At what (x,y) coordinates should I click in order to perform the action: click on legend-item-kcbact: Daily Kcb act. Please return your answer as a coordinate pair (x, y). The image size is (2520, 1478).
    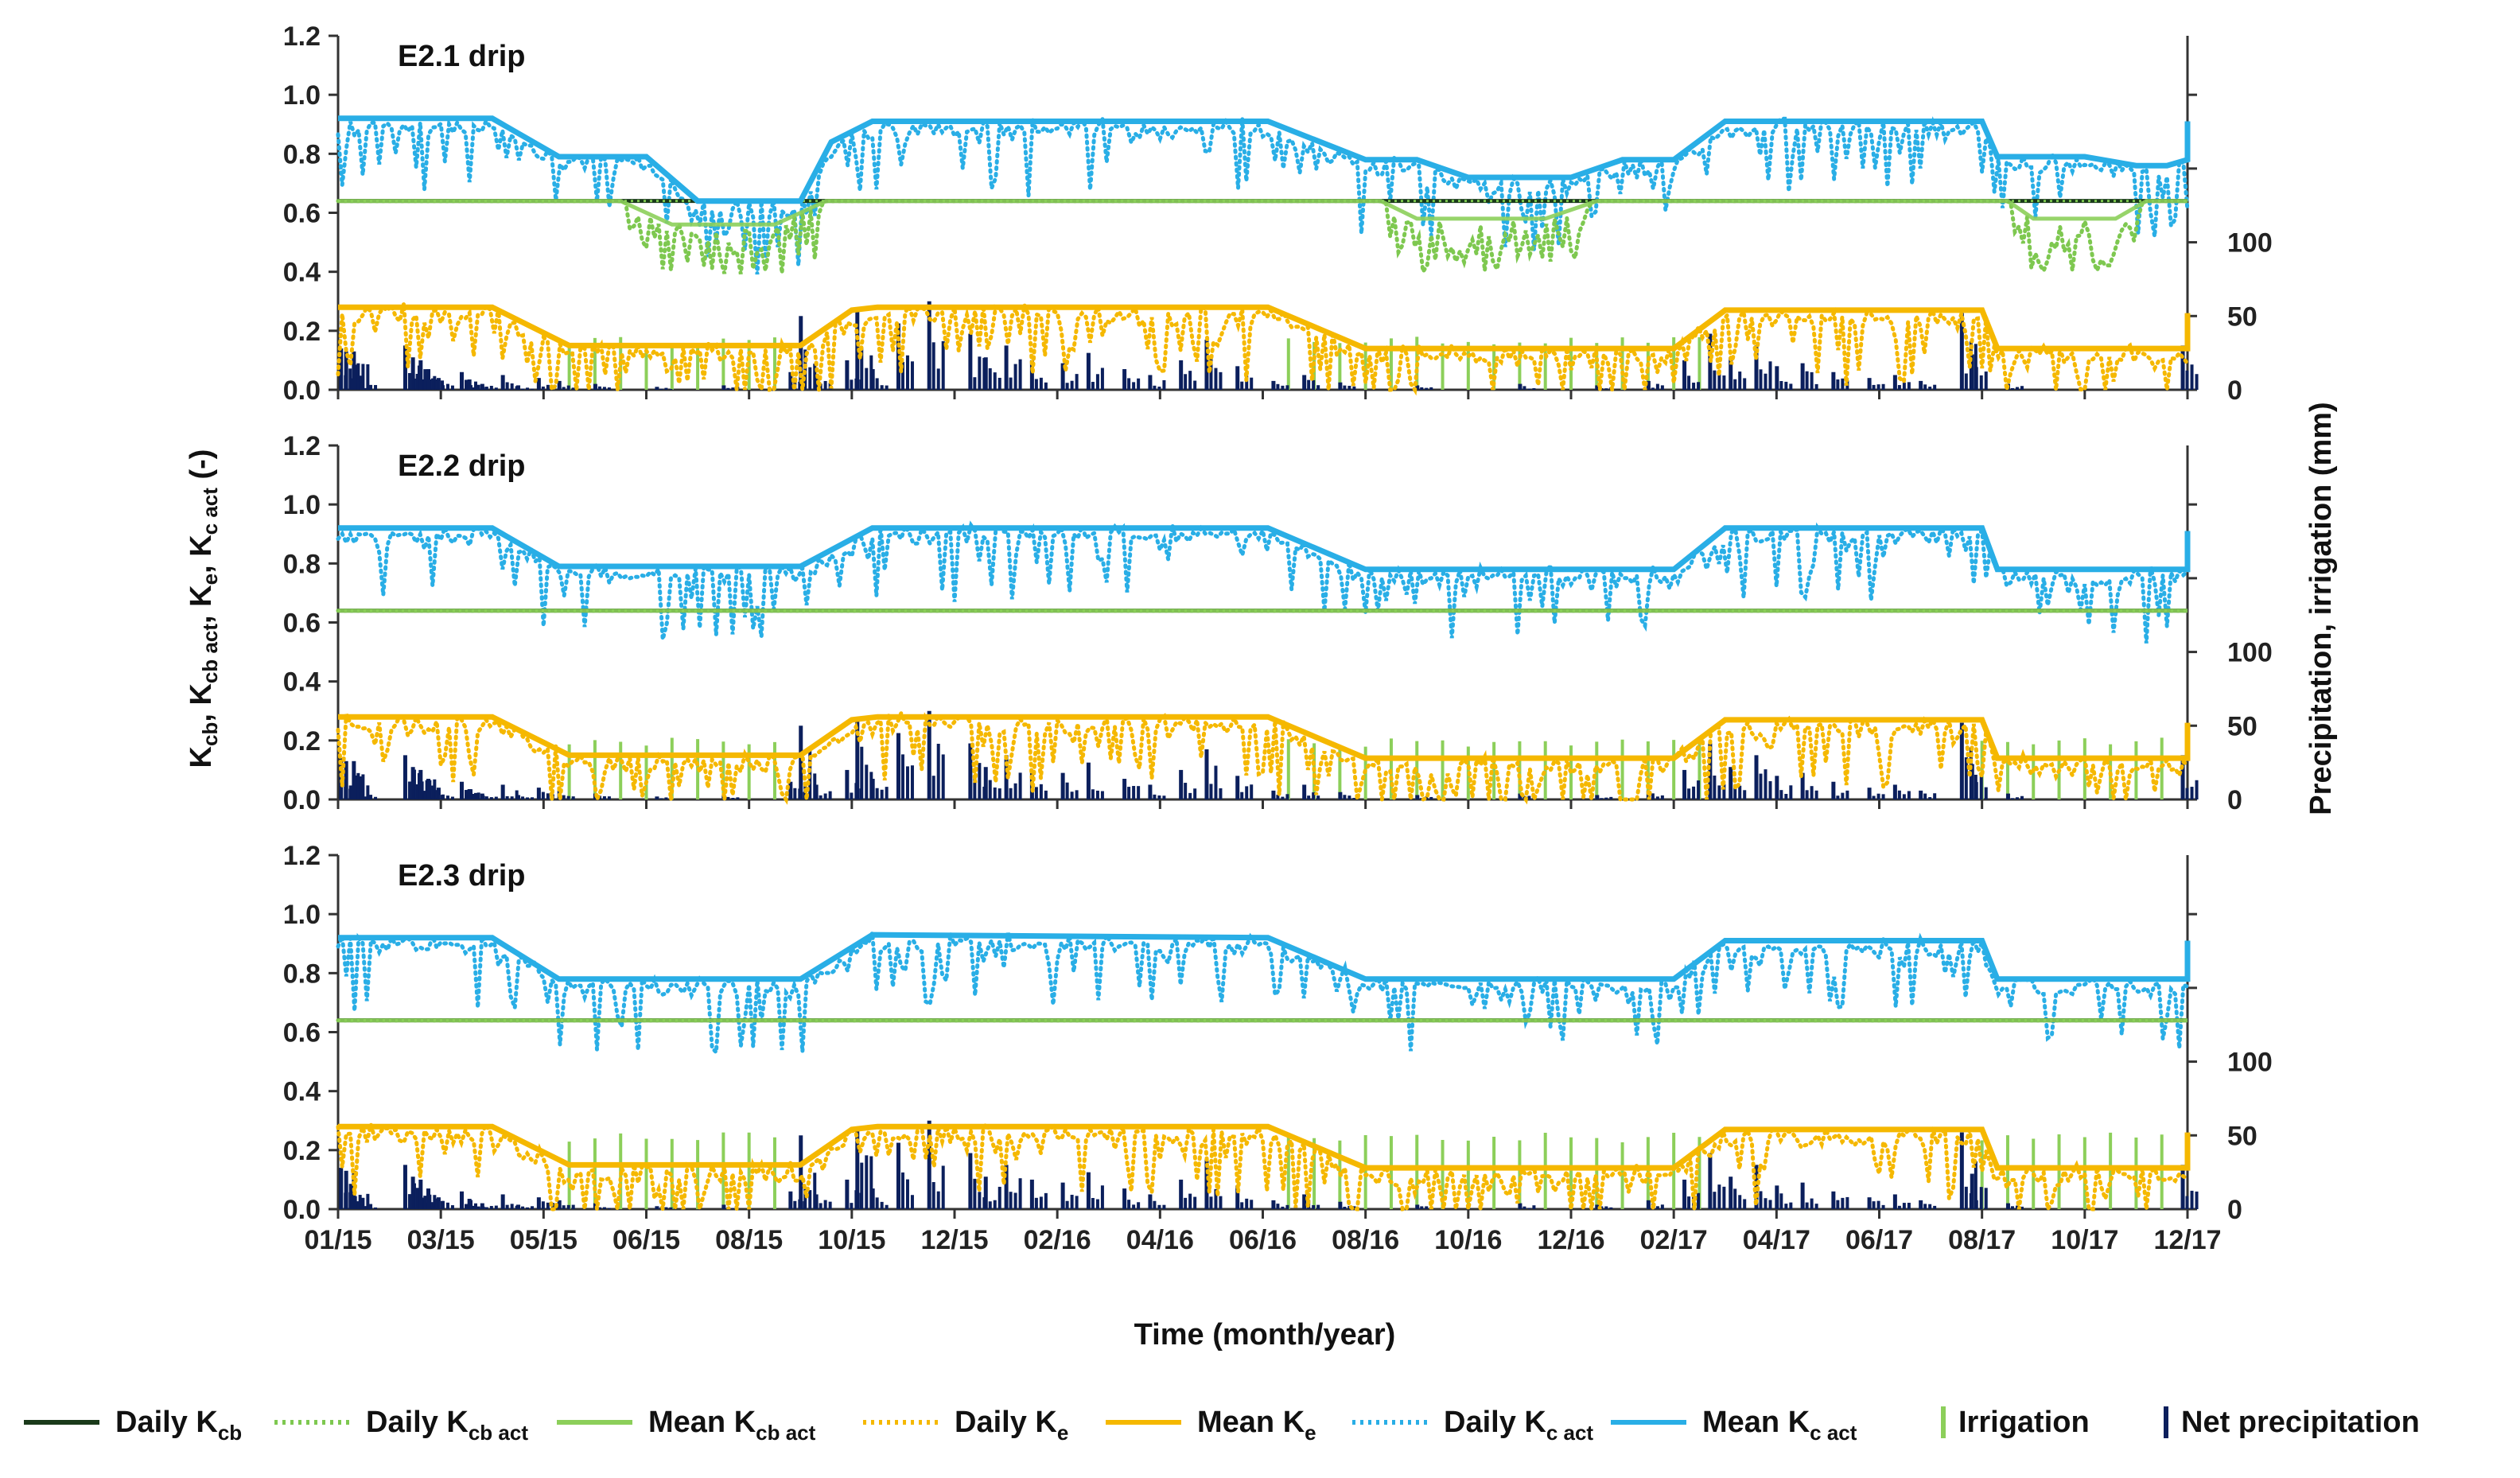
    Looking at the image, I should click on (401, 1425).